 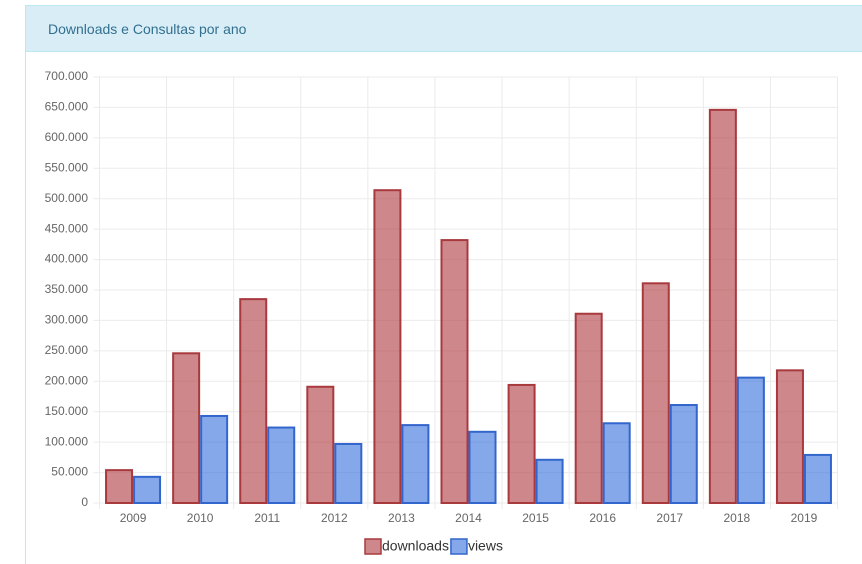 What do you see at coordinates (804, 518) in the screenshot?
I see `x-tick-label: 2019` at bounding box center [804, 518].